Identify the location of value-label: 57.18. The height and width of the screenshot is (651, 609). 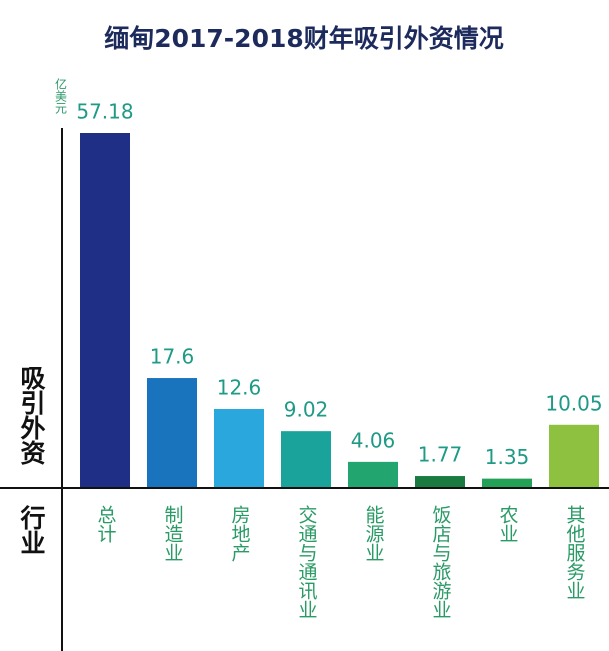
(104, 112).